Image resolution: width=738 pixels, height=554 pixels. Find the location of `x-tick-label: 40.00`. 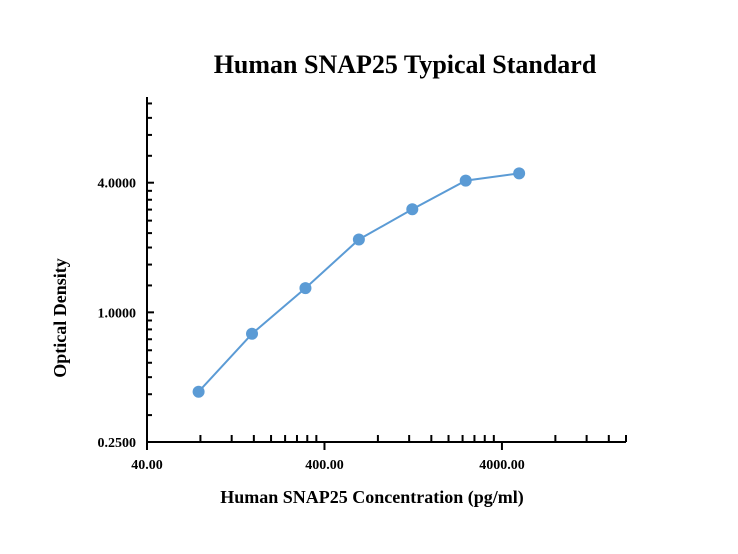

x-tick-label: 40.00 is located at coordinates (147, 465).